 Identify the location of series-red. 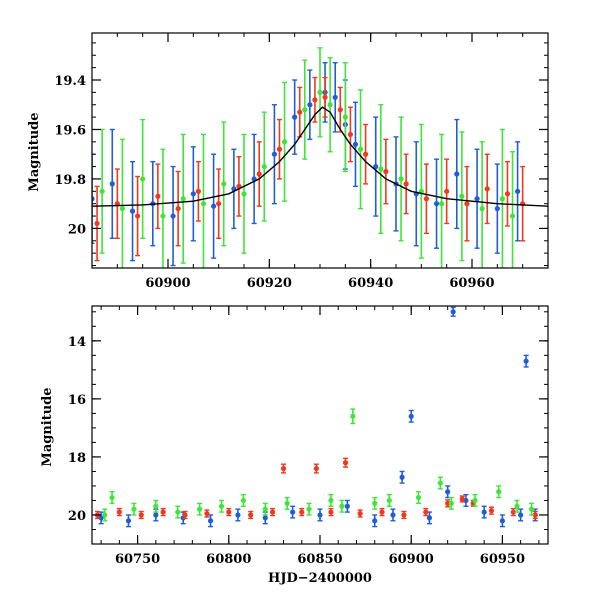
(316, 488).